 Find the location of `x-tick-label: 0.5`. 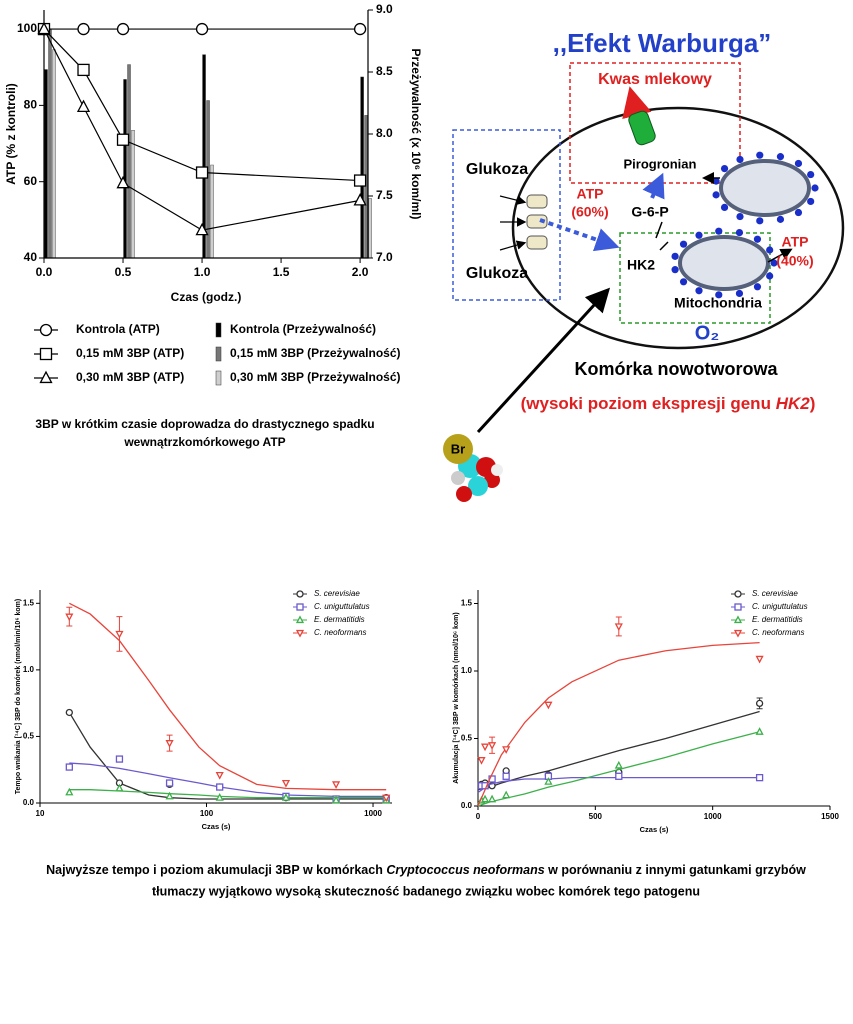

x-tick-label: 0.5 is located at coordinates (123, 272).